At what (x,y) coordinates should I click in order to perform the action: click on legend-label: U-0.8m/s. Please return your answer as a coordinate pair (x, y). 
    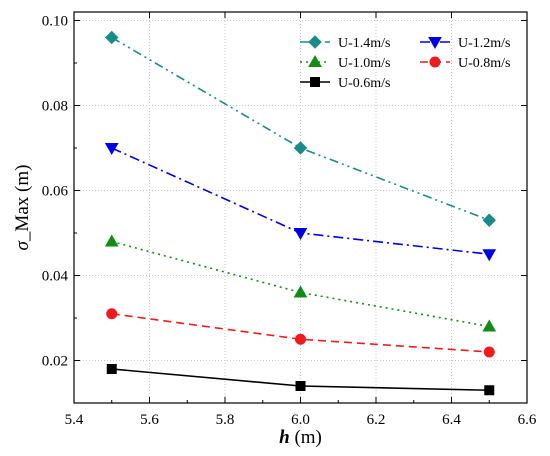
    Looking at the image, I should click on (484, 63).